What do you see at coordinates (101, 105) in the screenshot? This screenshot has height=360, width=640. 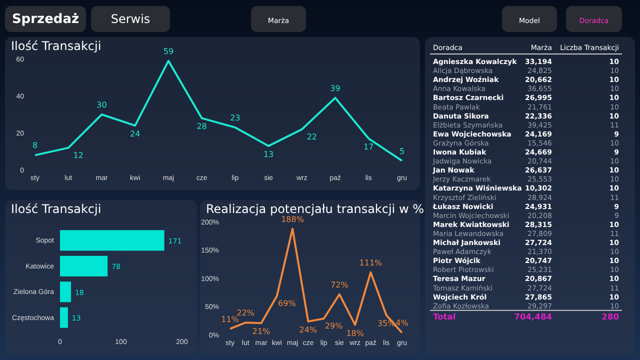 I see `data-label: 30` at bounding box center [101, 105].